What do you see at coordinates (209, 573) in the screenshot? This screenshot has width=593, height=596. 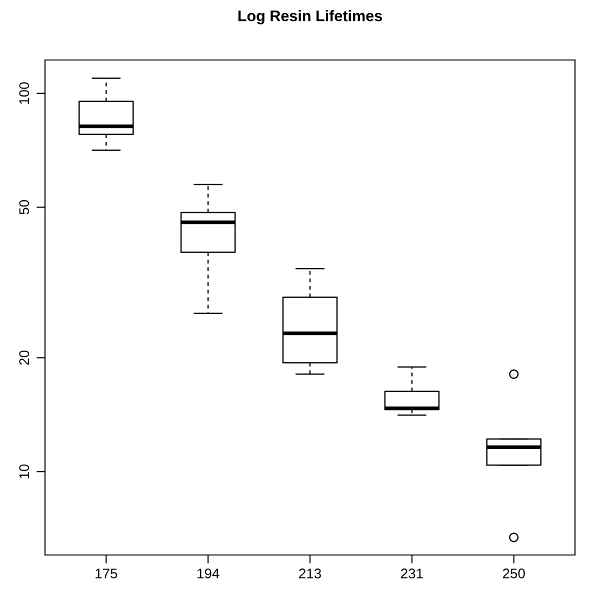 I see `x-tick-label: 194` at bounding box center [209, 573].